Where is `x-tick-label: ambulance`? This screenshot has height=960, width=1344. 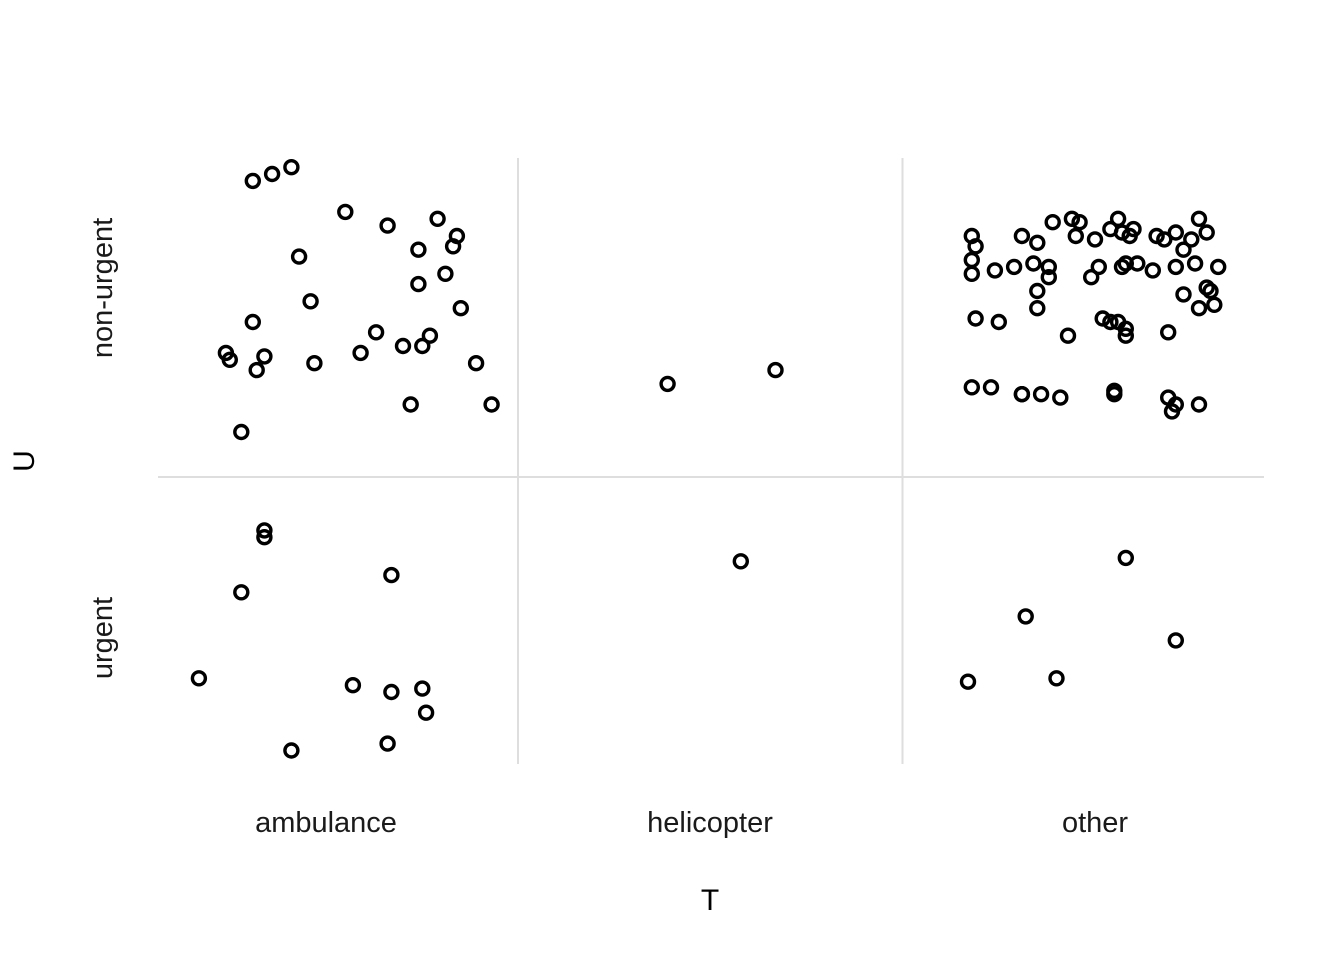 x-tick-label: ambulance is located at coordinates (326, 823).